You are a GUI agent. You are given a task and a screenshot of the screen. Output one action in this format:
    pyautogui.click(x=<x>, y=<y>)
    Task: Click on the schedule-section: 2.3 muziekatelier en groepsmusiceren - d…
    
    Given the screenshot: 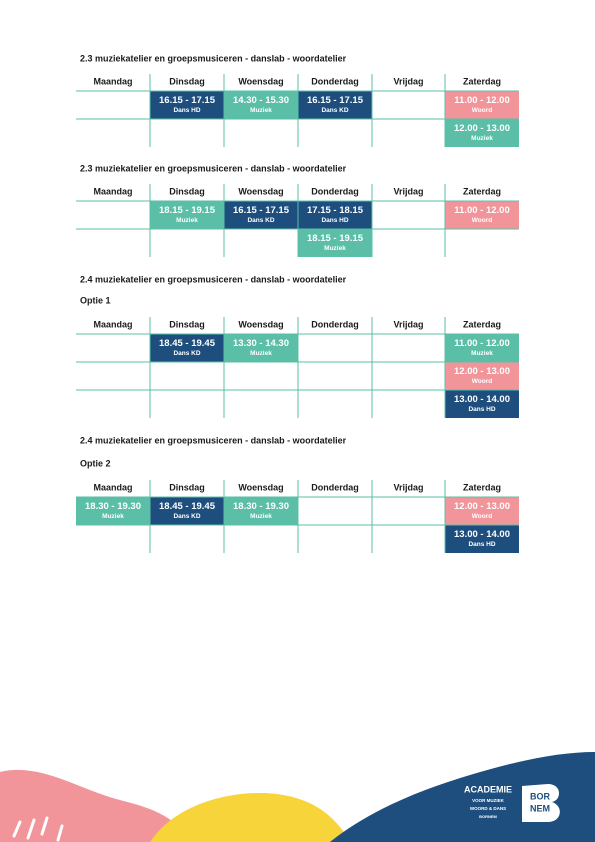 What is the action you would take?
    pyautogui.click(x=297, y=100)
    